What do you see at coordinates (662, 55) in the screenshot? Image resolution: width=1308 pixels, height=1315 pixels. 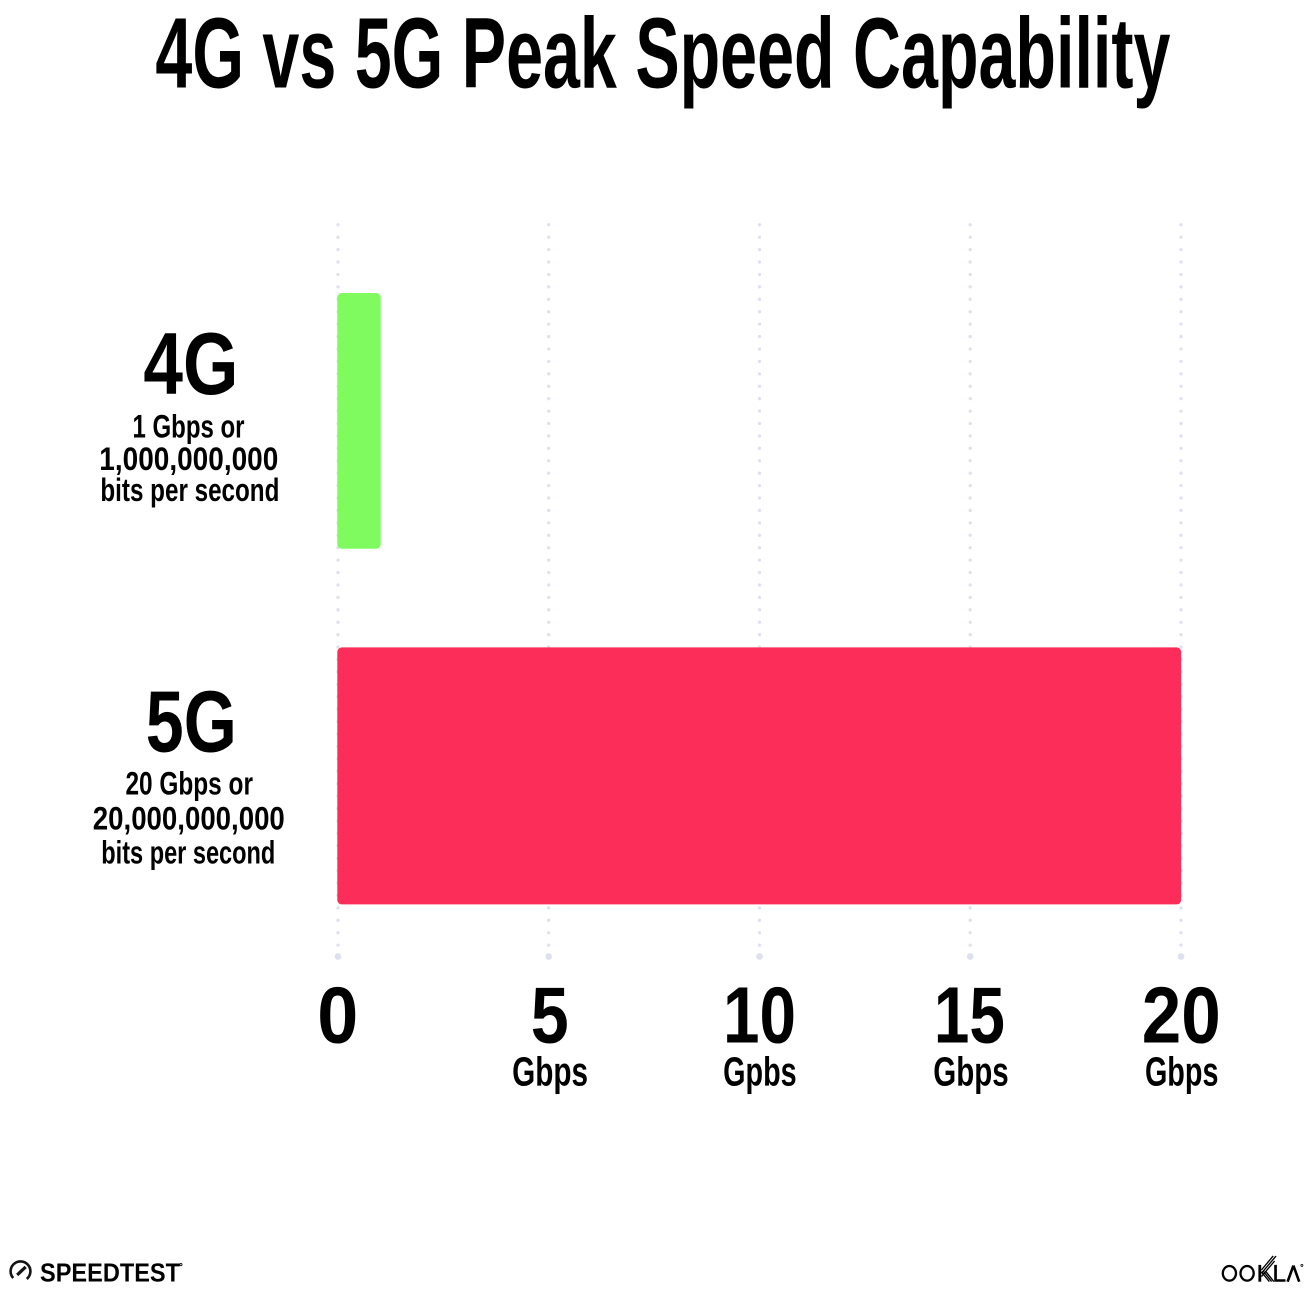 I see `svg-text: 4G vs 5G Peak Speed Capability` at bounding box center [662, 55].